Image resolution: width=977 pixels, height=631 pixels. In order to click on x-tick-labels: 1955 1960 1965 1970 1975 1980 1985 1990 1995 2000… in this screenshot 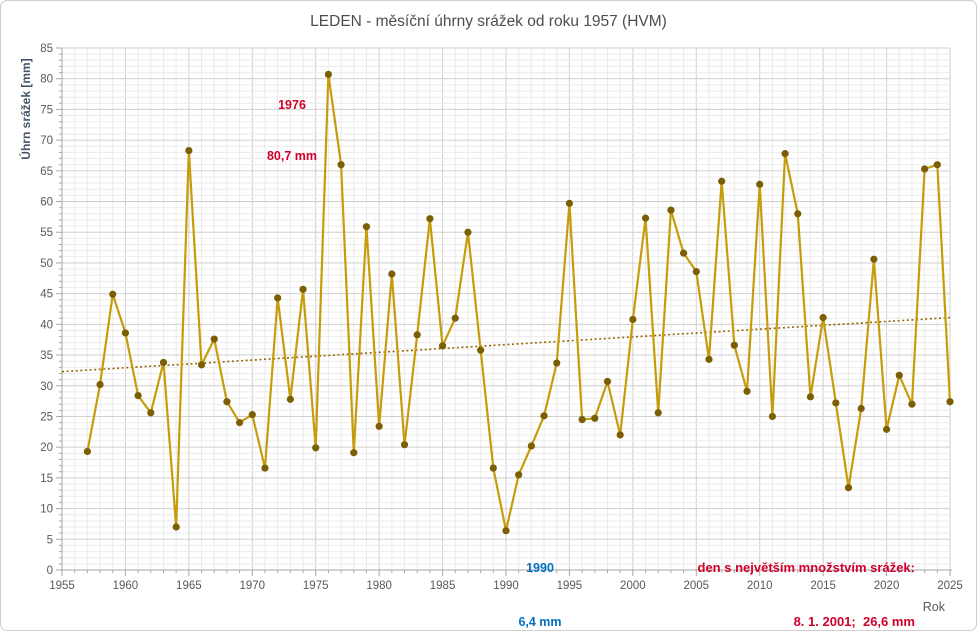, I will do `click(506, 586)`.